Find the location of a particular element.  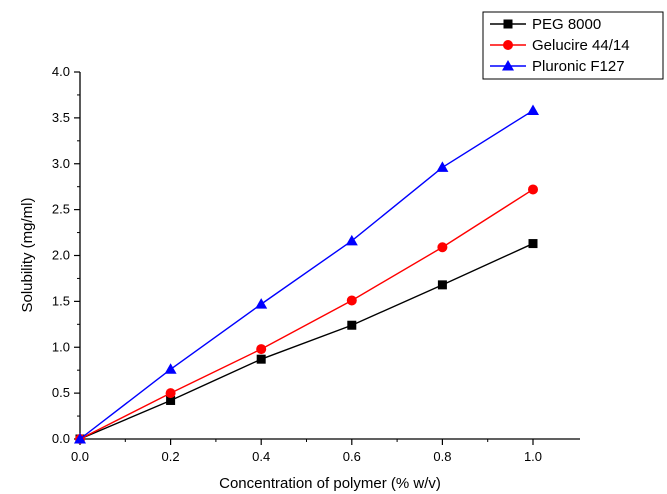

legend-box is located at coordinates (573, 45).